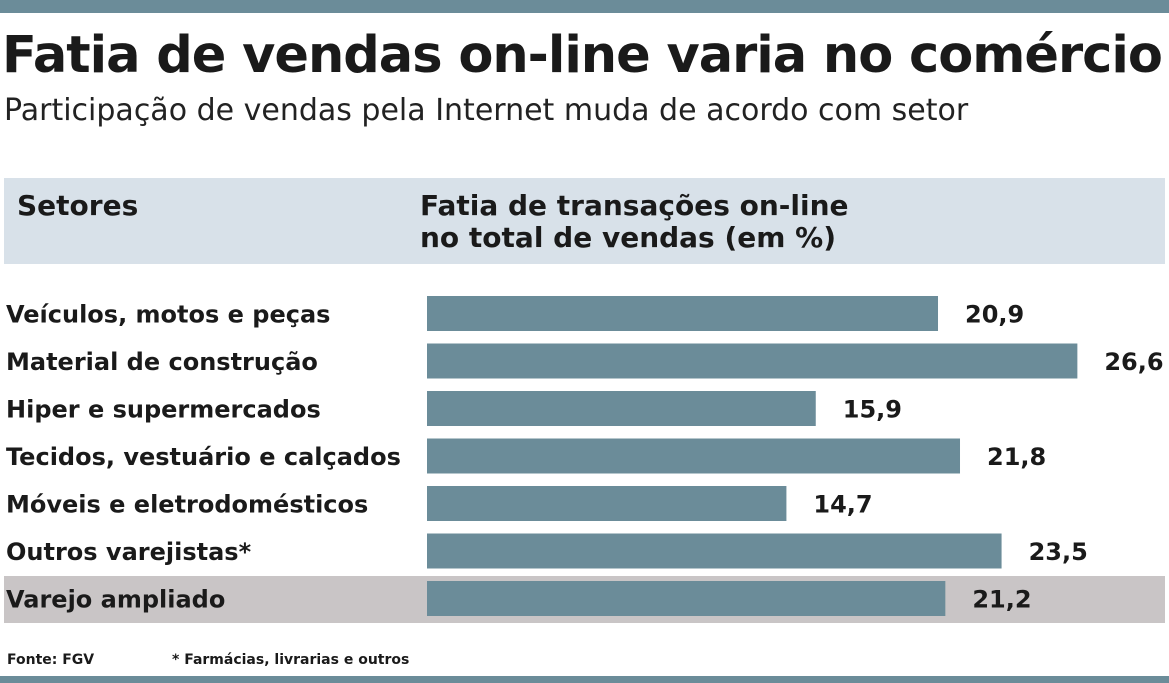 The width and height of the screenshot is (1169, 683). I want to click on category-label: Veículos, motos e peças, so click(168, 315).